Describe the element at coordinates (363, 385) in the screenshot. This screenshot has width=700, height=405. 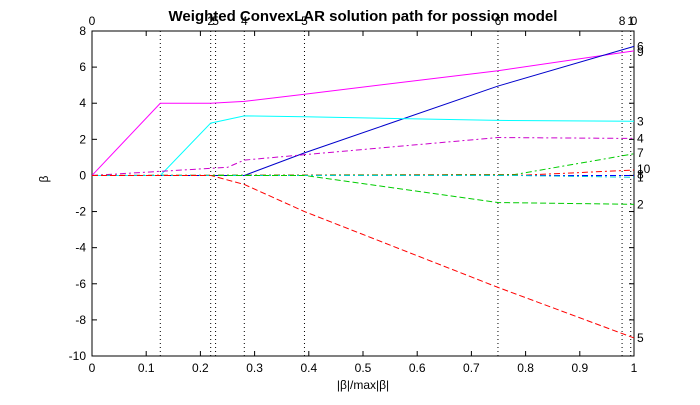
I see `x-axis-label: |β|/max|β|` at that location.